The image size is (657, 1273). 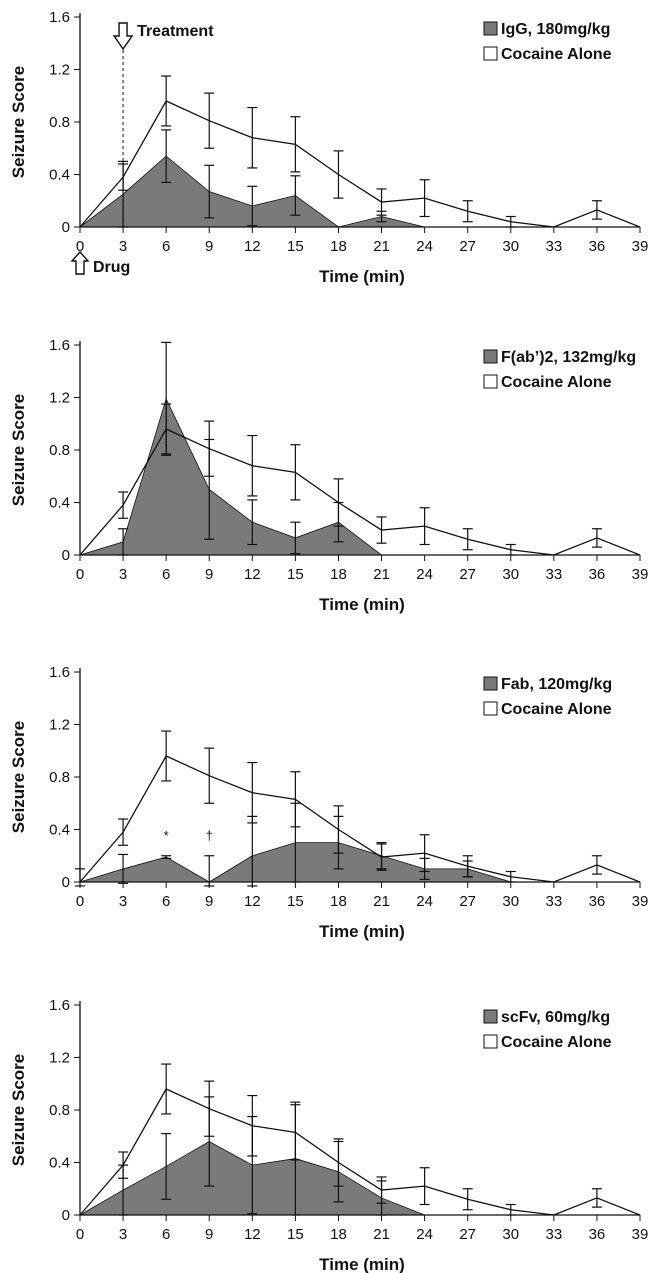 What do you see at coordinates (555, 1017) in the screenshot?
I see `legend-label-treated: scFv, 60mg/kg` at bounding box center [555, 1017].